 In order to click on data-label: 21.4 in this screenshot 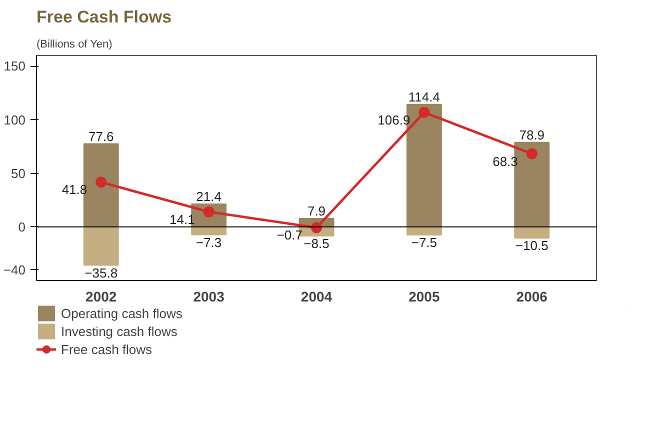, I will do `click(209, 196)`.